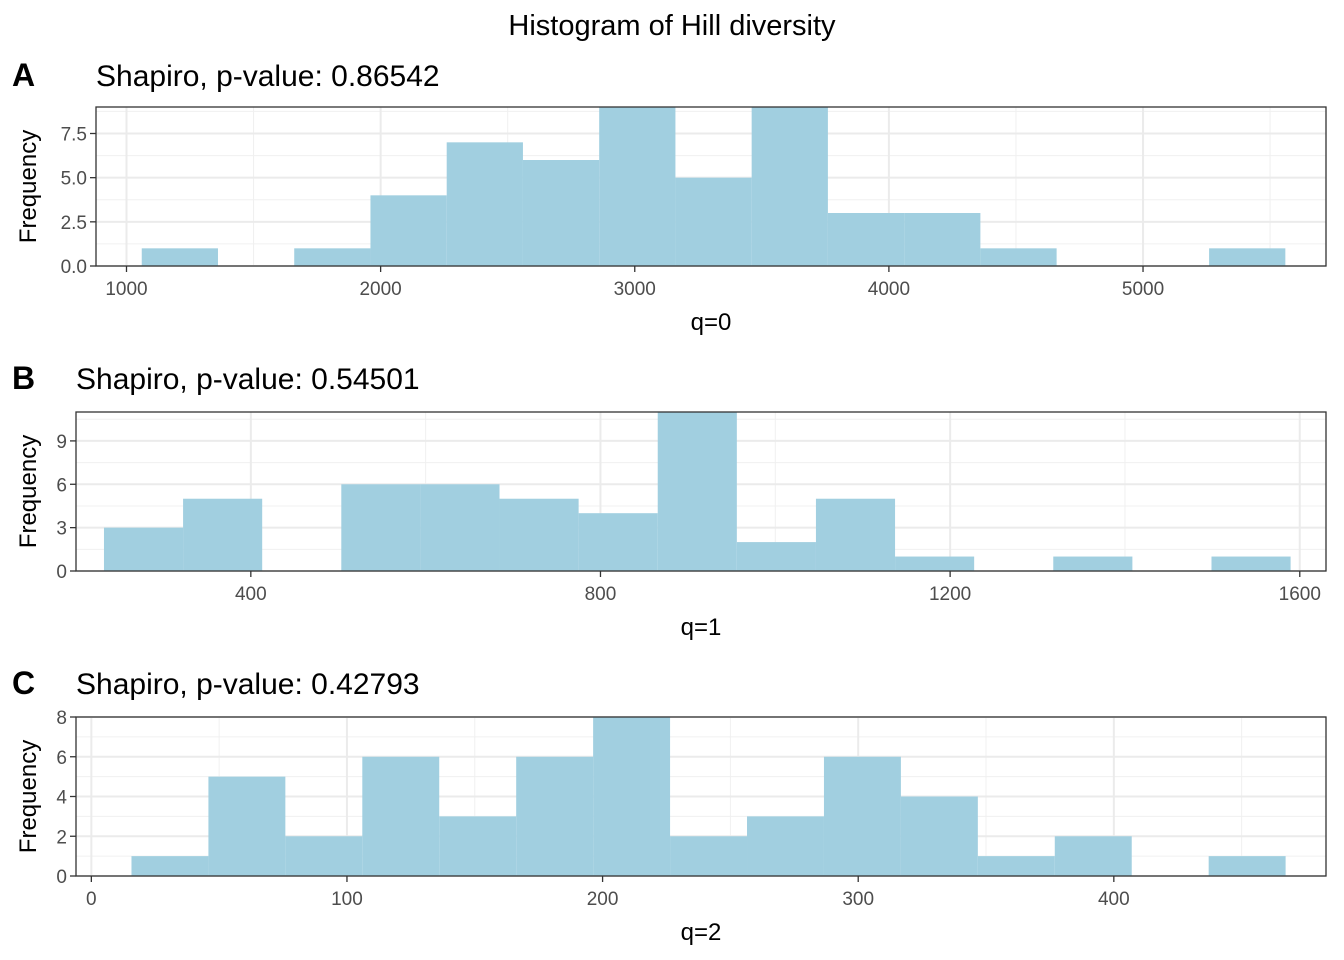 The image size is (1344, 960). Describe the element at coordinates (61, 442) in the screenshot. I see `y-tick-label: 9` at that location.